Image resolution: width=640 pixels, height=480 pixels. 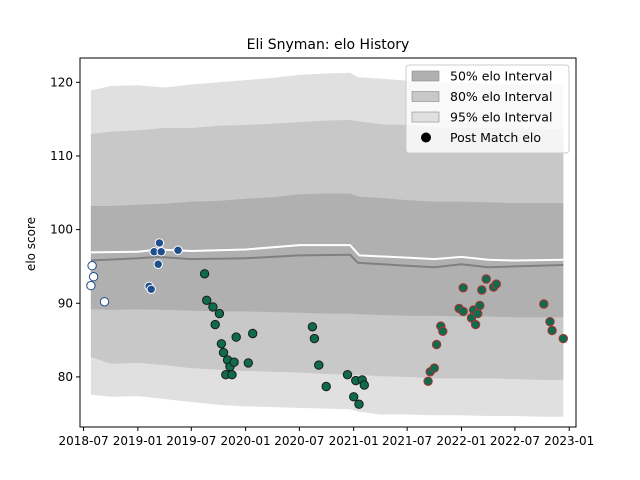 What do you see at coordinates (299, 441) in the screenshot?
I see `x-tick-label-4: 2020-07` at bounding box center [299, 441].